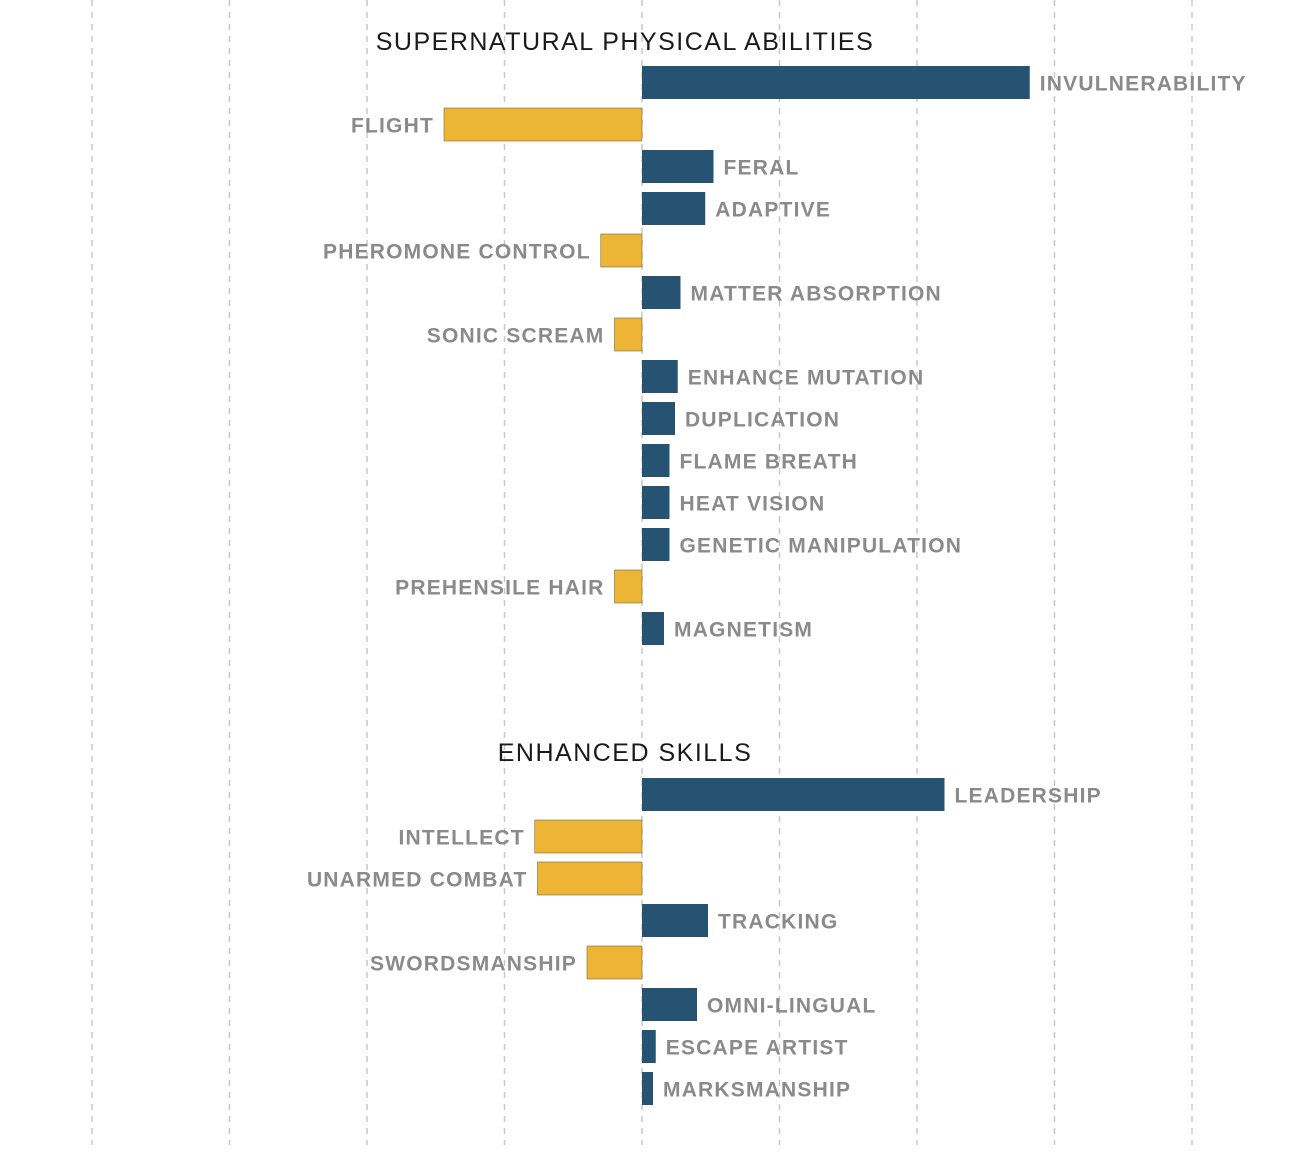 The height and width of the screenshot is (1152, 1314). Describe the element at coordinates (762, 168) in the screenshot. I see `label-feral: FERAL` at that location.